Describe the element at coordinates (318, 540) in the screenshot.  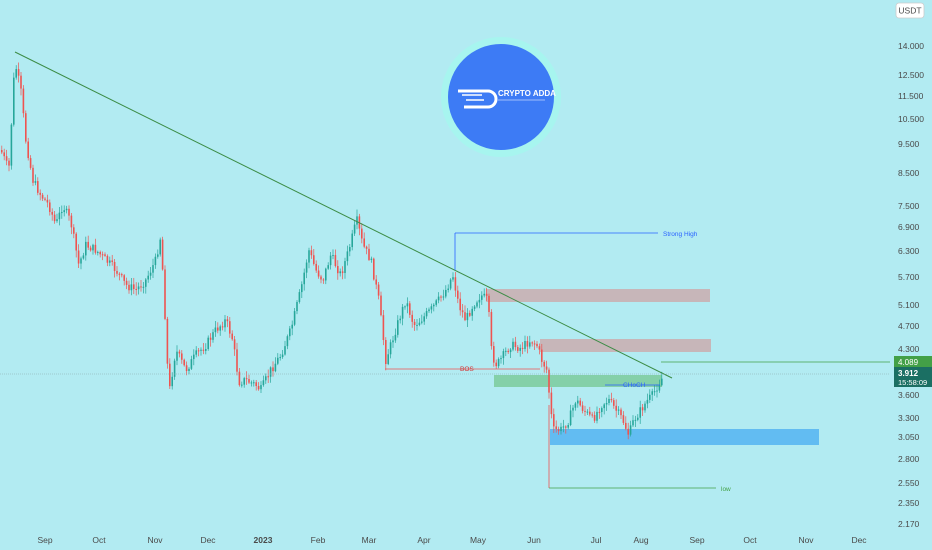
I see `time-tick: Feb` at that location.